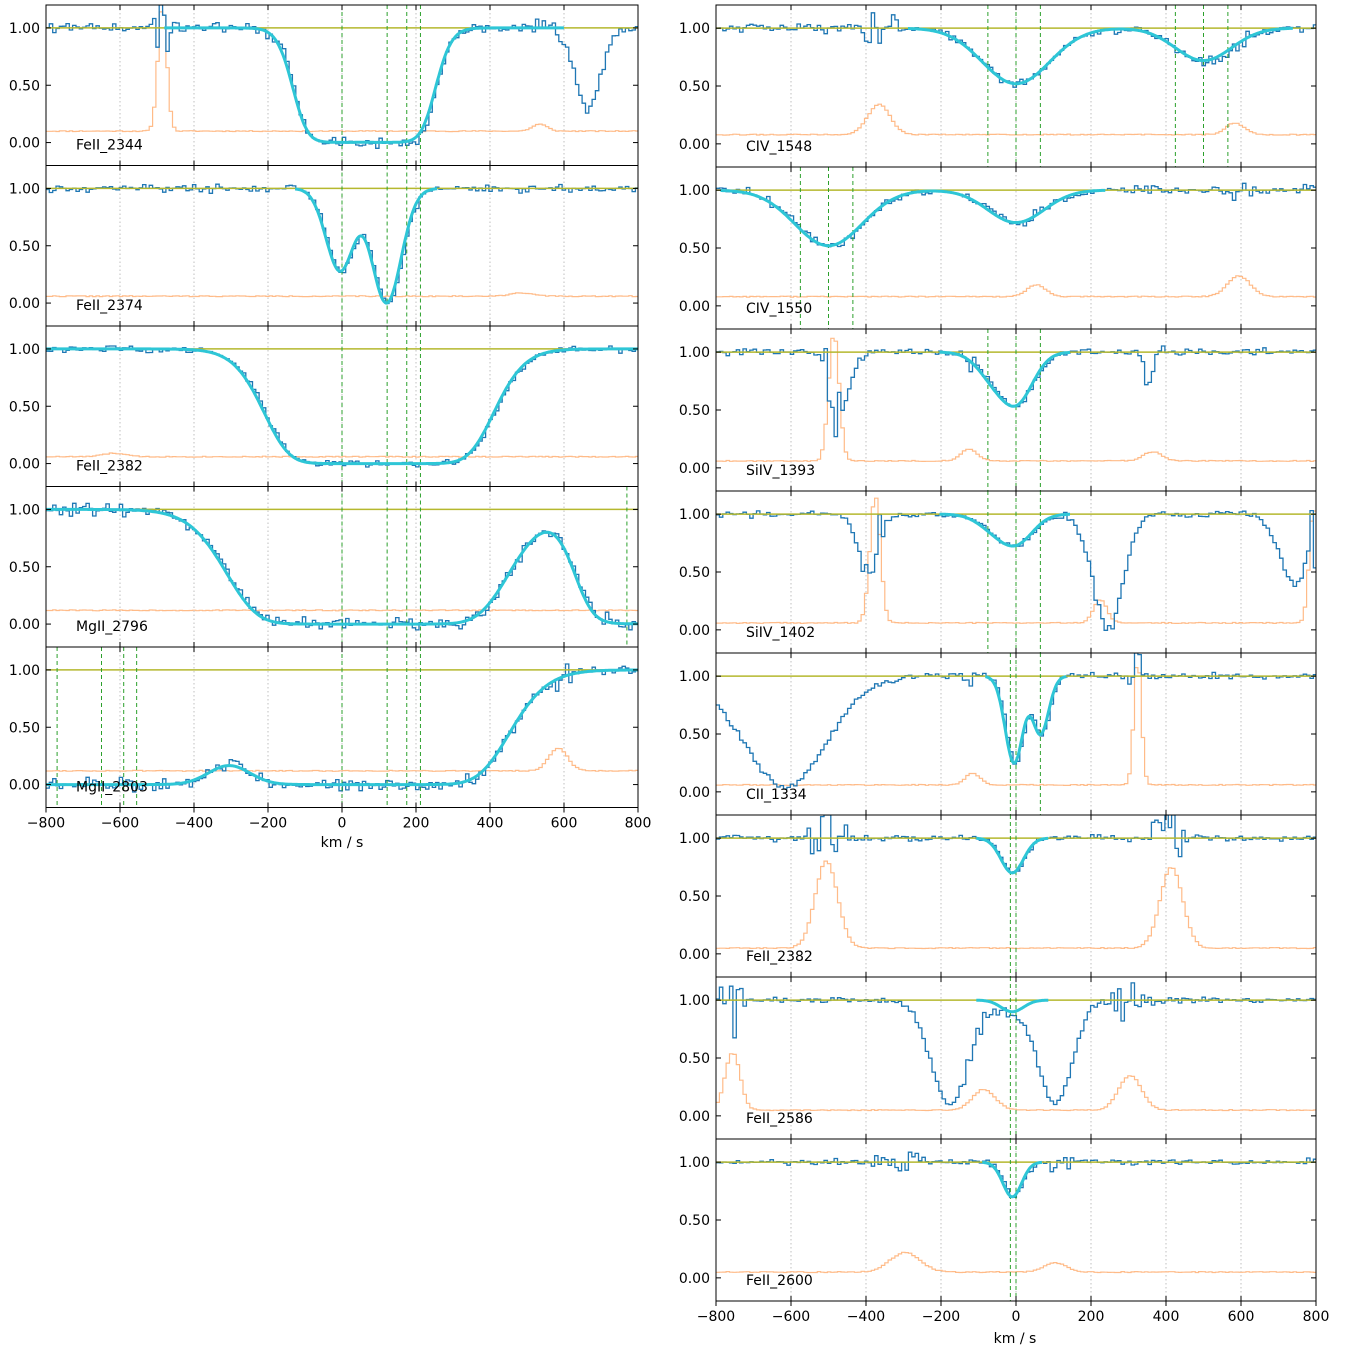  What do you see at coordinates (780, 633) in the screenshot?
I see `ion-label: SiIV_1402` at bounding box center [780, 633].